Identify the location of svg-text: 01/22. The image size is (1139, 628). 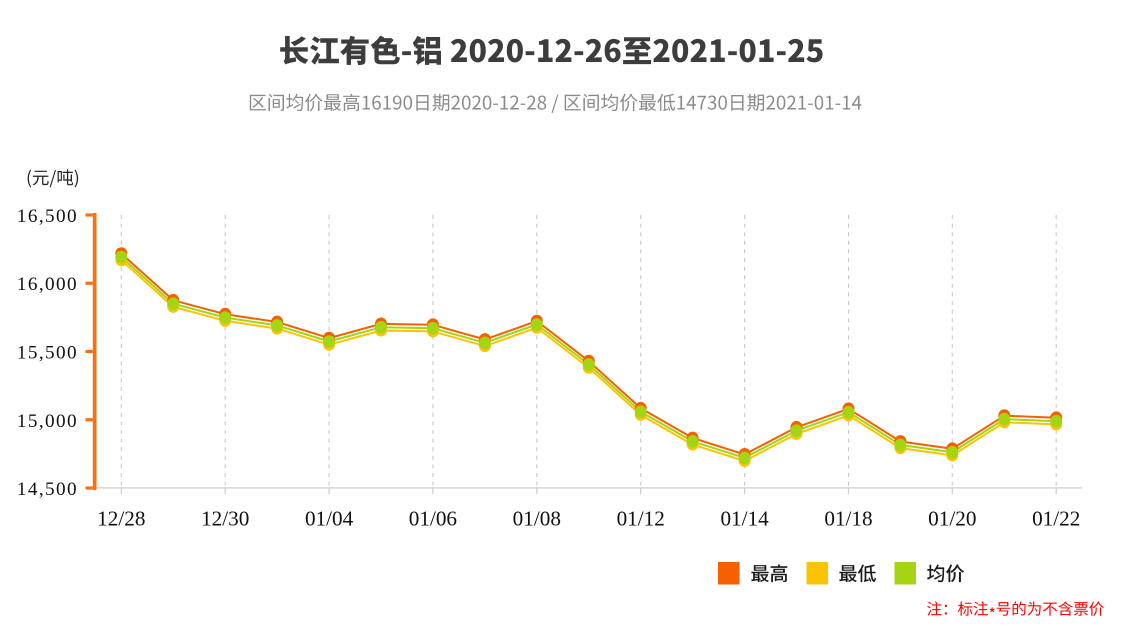
(1056, 519).